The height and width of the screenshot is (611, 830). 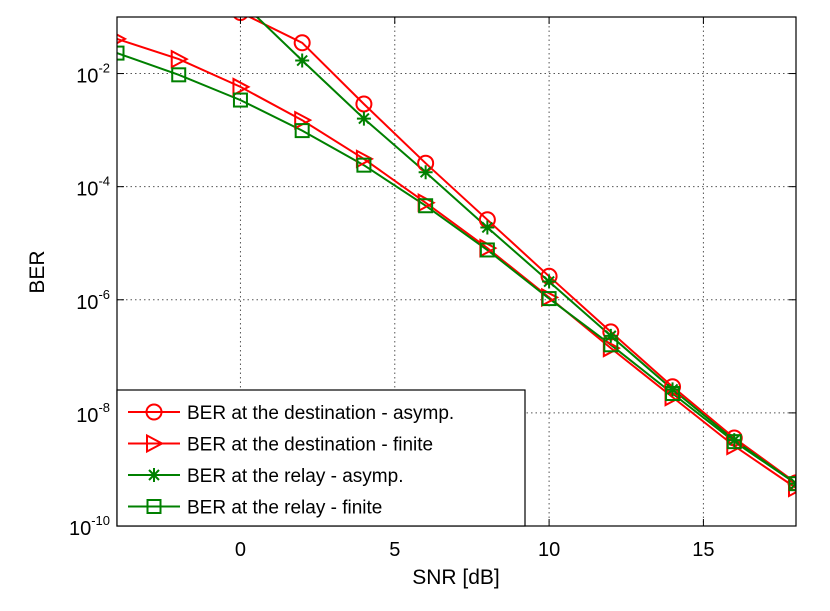 What do you see at coordinates (93, 413) in the screenshot?
I see `y-tick-label: 10⁻⁸` at bounding box center [93, 413].